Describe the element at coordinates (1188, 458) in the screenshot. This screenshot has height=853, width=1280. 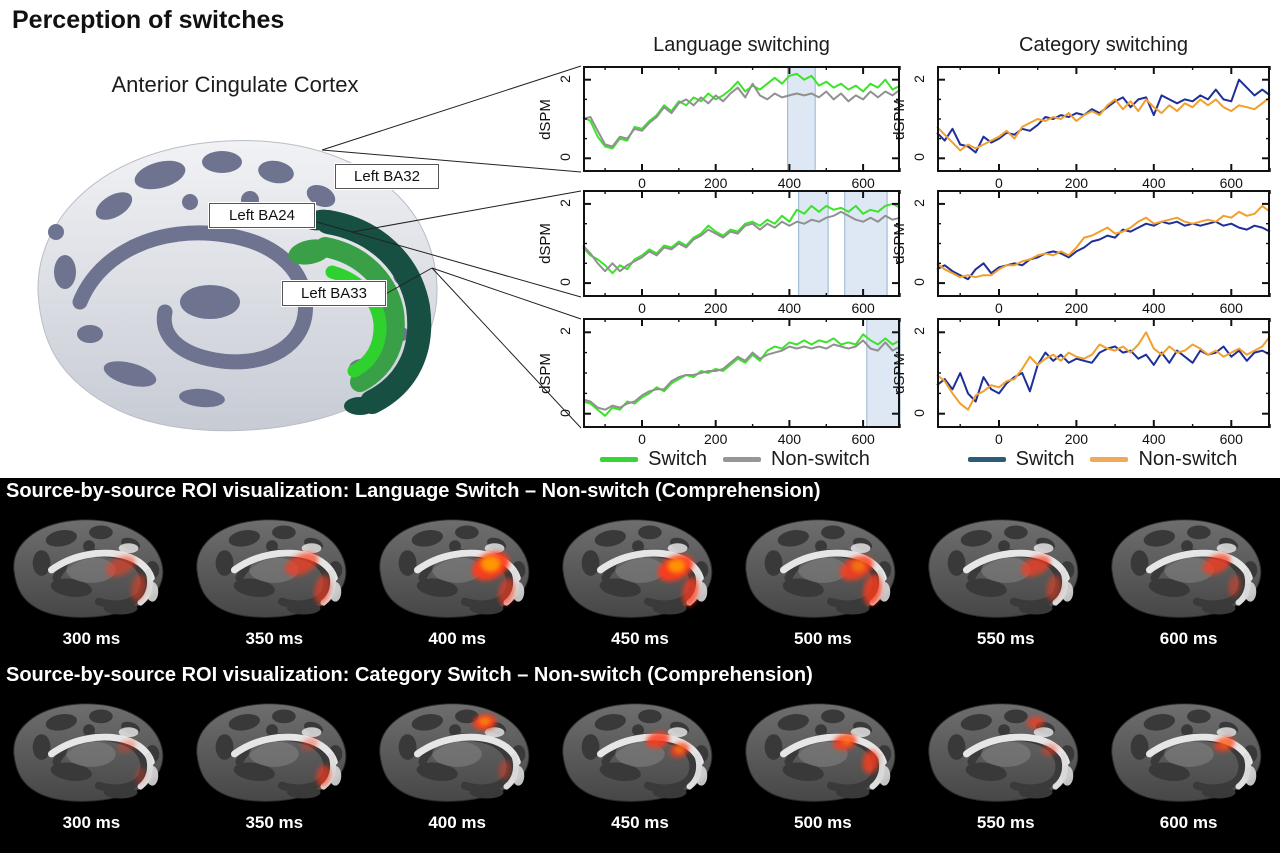
I see `legend-label: Non-switch` at that location.